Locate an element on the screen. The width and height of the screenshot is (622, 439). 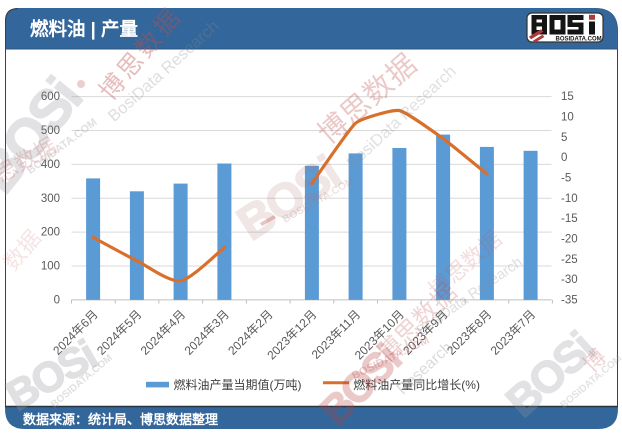
svg-text: -30 is located at coordinates (569, 280).